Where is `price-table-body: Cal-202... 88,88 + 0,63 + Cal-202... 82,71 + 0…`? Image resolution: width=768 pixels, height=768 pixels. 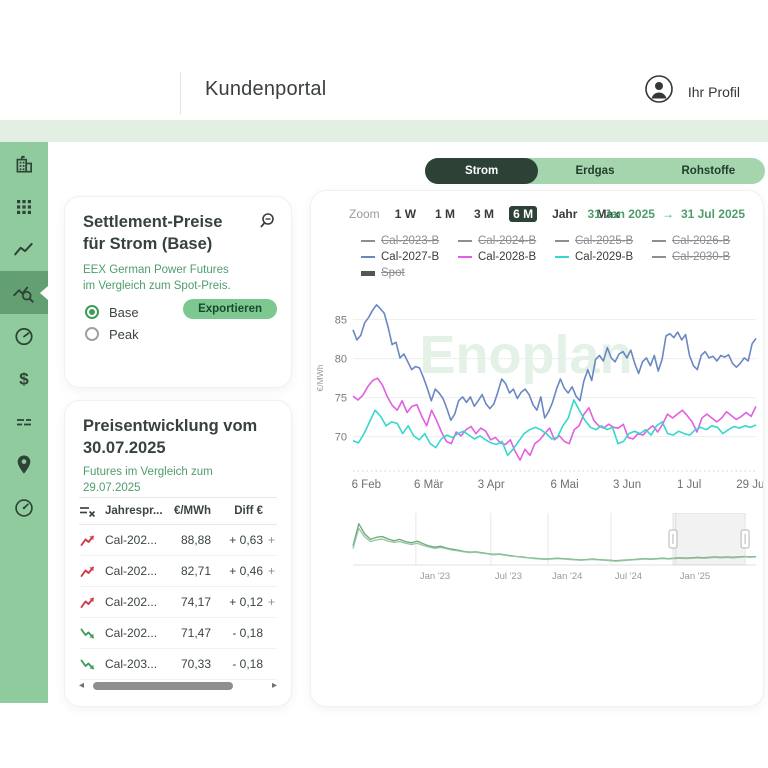
price-table-body: Cal-202... 88,88 + 0,63 + Cal-202... 82,71 + 0… is located at coordinates (178, 602).